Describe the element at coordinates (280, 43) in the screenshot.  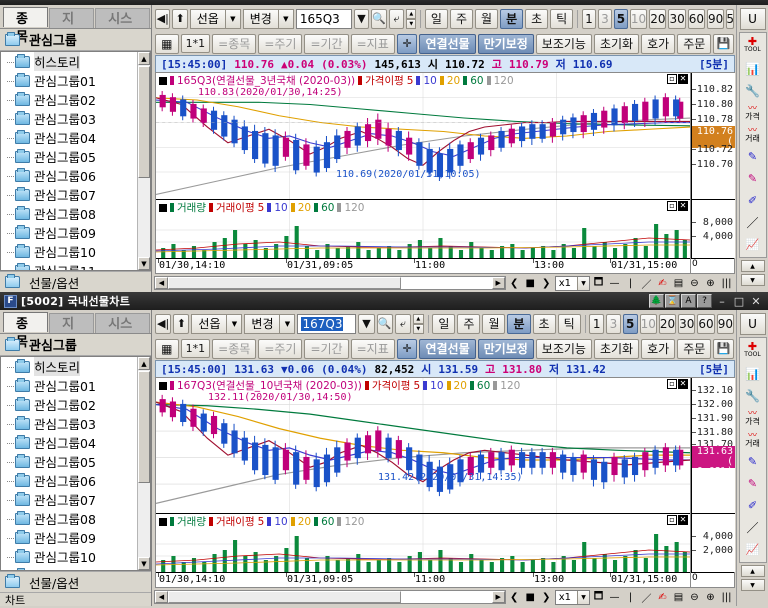
I see `set-period-button-1: =주기` at that location.